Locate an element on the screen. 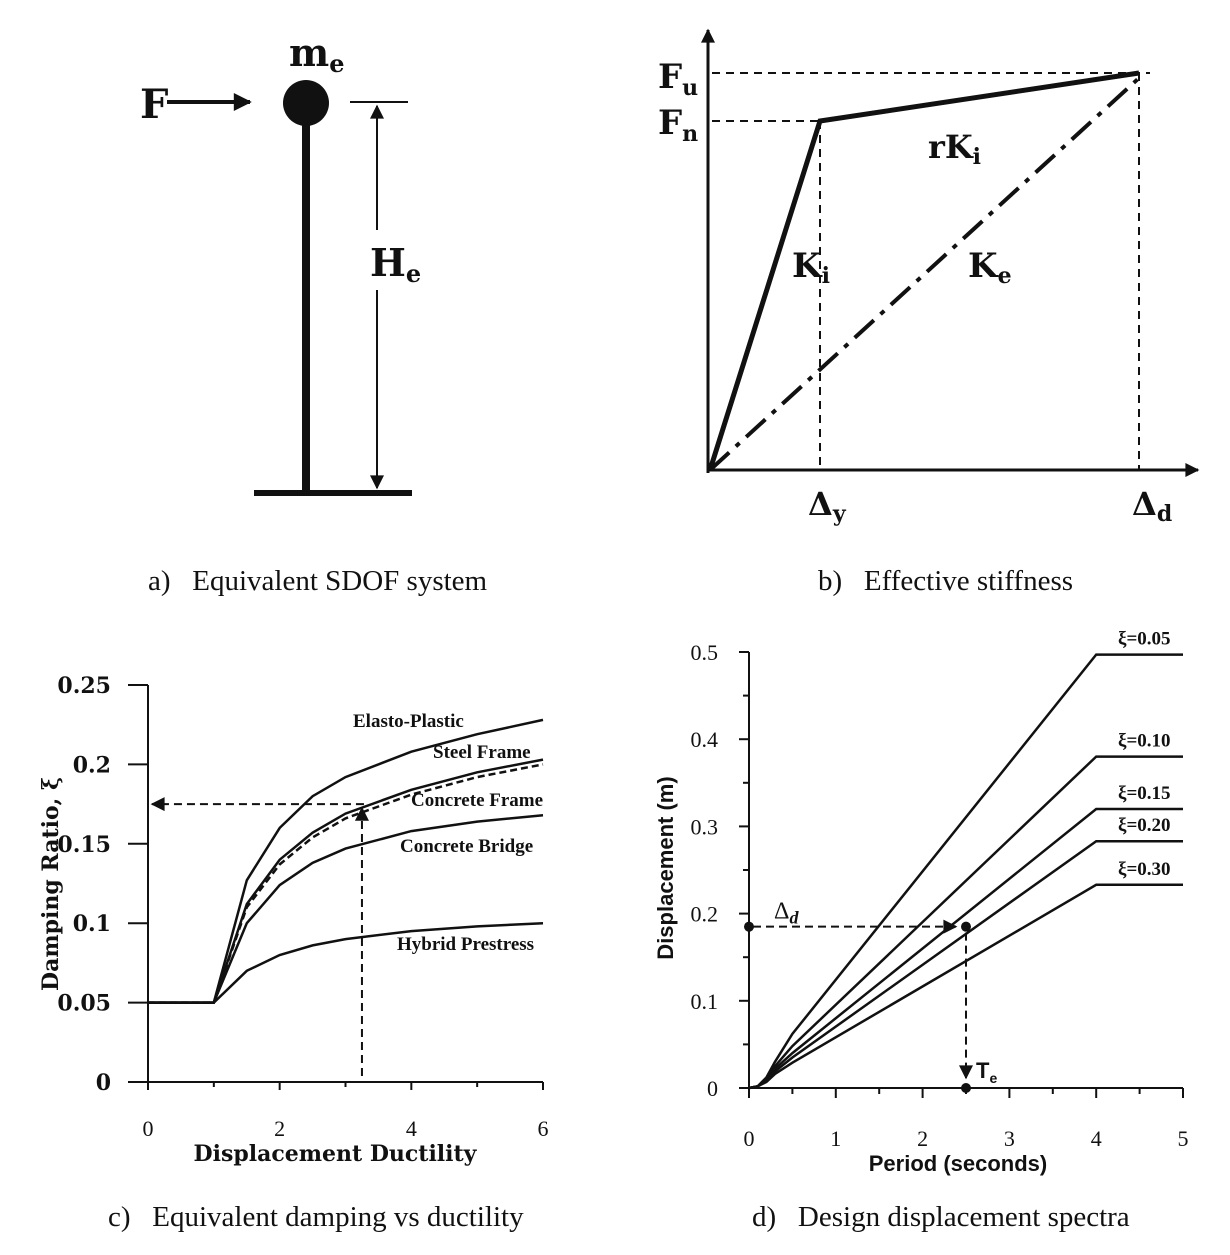  d-series-labels: ξ=0.05 ξ=0.10 ξ=0.15 ξ=0.20 ξ=0.30 is located at coordinates (1144, 754).